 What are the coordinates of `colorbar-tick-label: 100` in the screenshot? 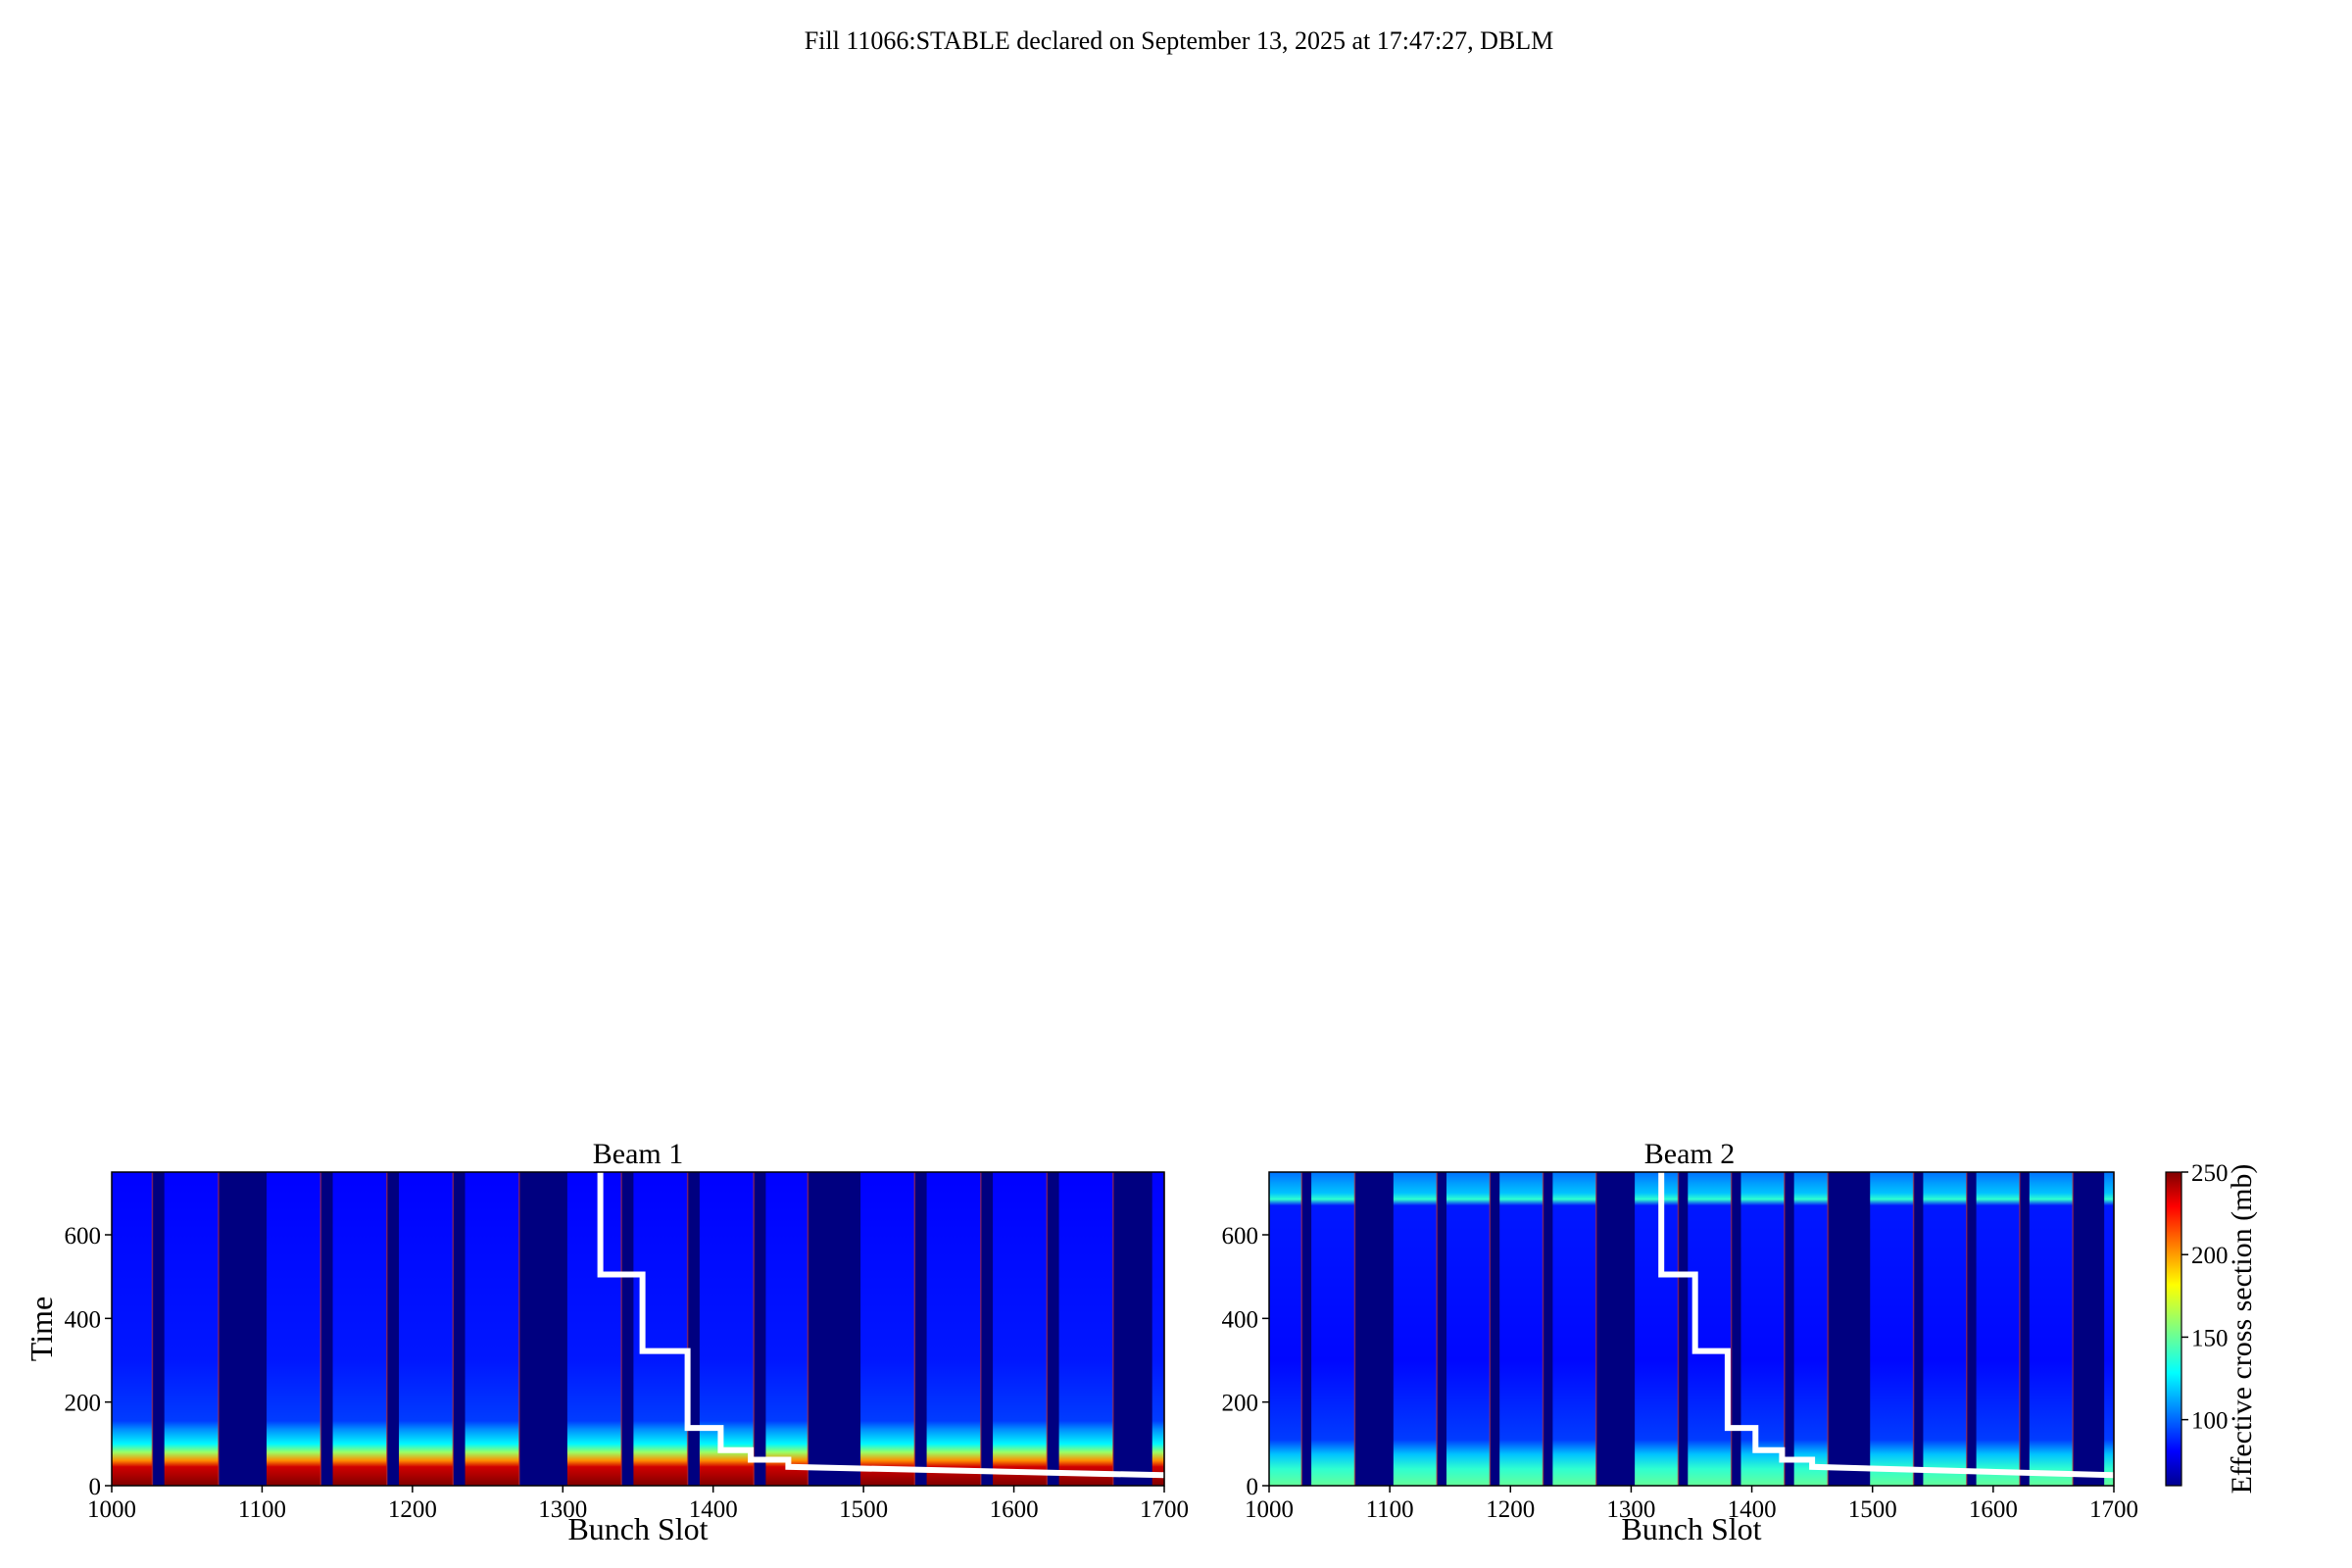 It's located at (2210, 1421).